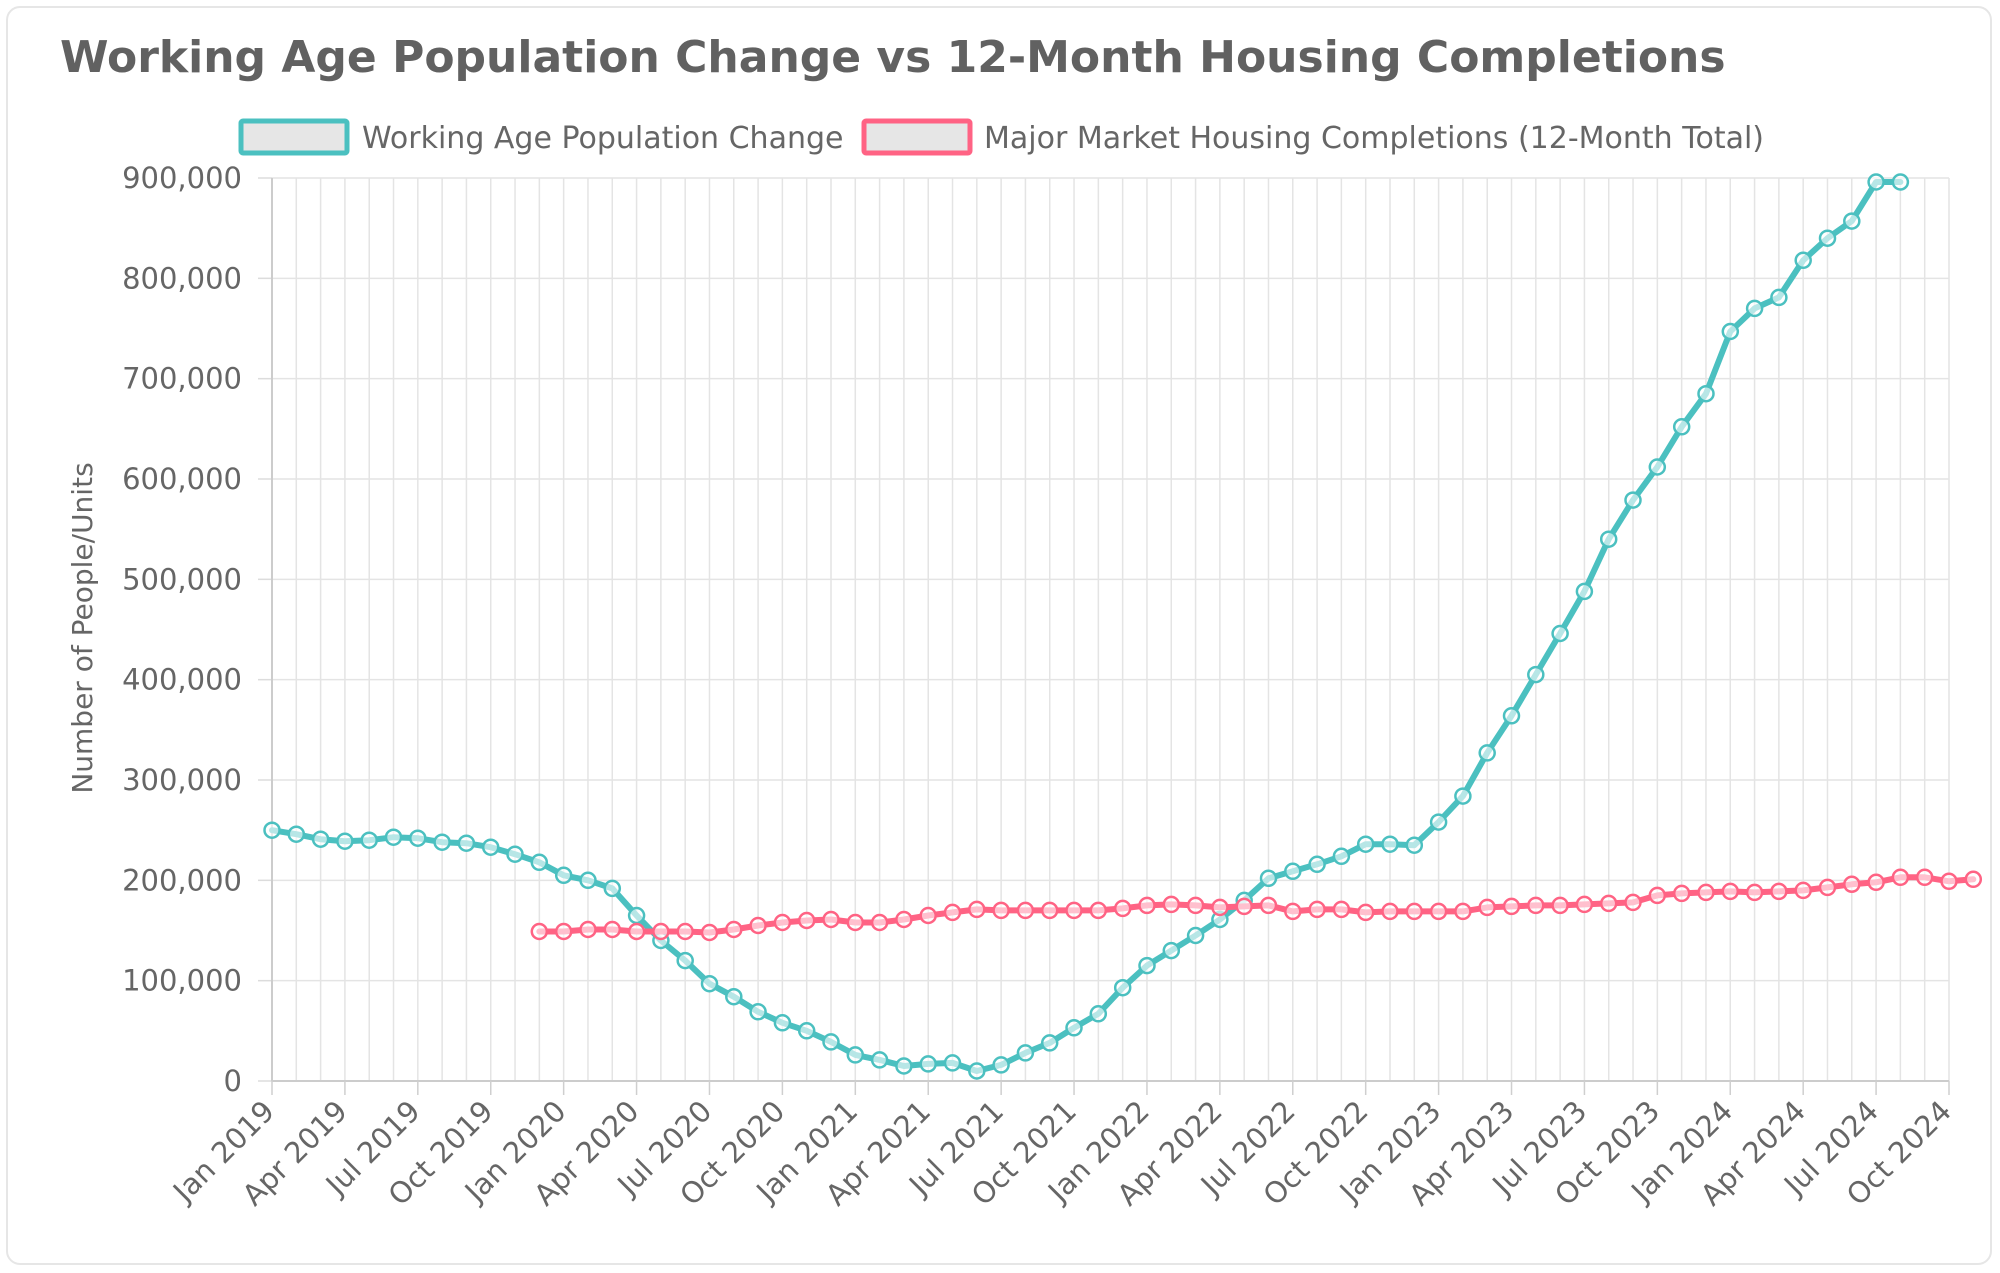 The image size is (2000, 1273). I want to click on y-tick-label: 500,000, so click(182, 579).